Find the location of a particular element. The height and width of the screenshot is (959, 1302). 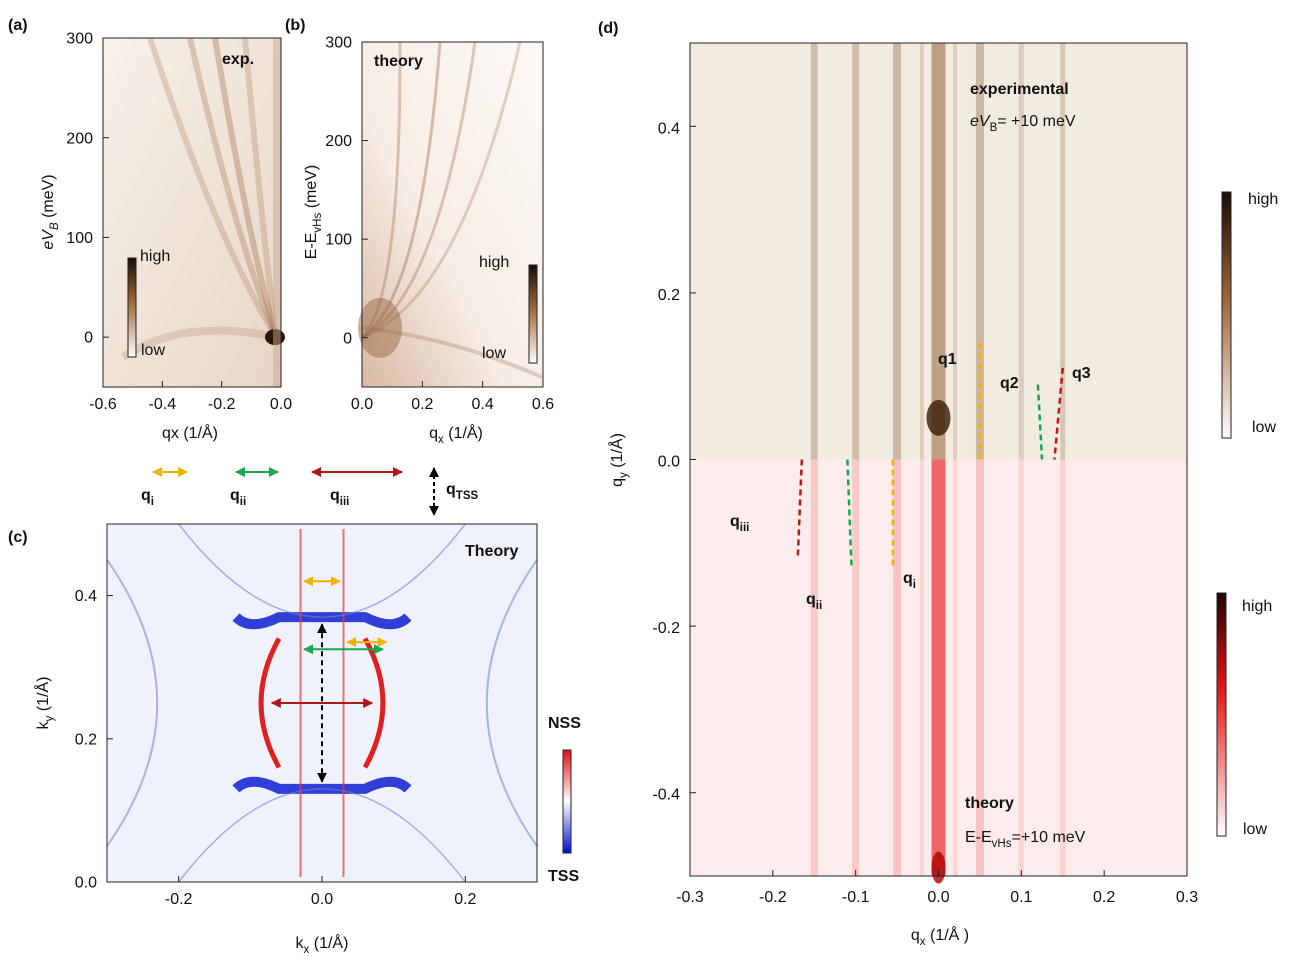

text-part: B is located at coordinates (55, 226).